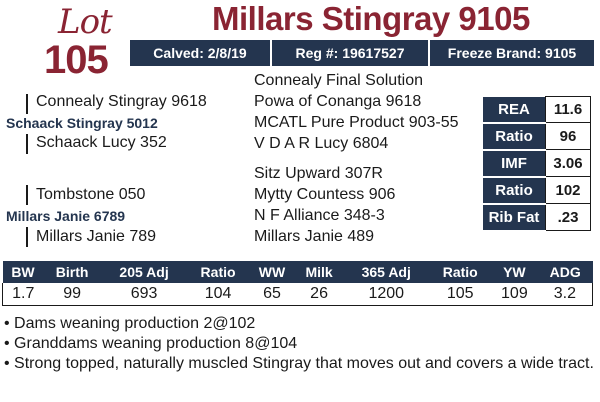 Image resolution: width=600 pixels, height=402 pixels. Describe the element at coordinates (144, 294) in the screenshot. I see `performance-value: 693` at that location.